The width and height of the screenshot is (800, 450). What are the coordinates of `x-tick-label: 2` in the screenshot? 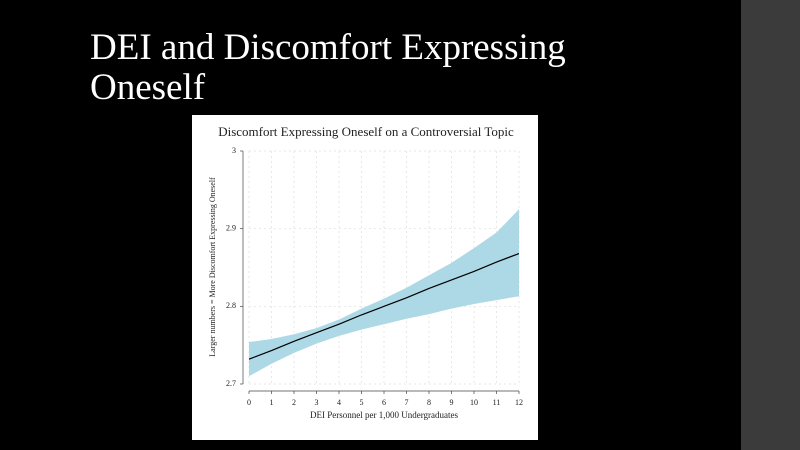 It's located at (294, 402).